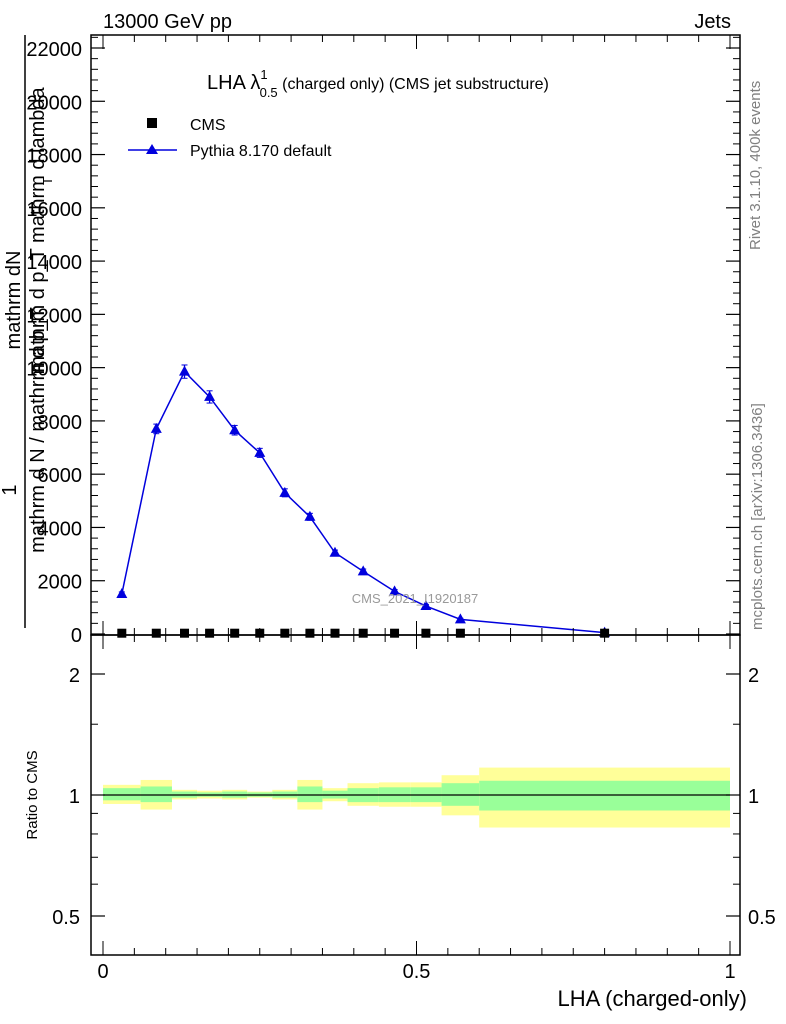 The width and height of the screenshot is (786, 1024). I want to click on legend-cms-marker, so click(152, 123).